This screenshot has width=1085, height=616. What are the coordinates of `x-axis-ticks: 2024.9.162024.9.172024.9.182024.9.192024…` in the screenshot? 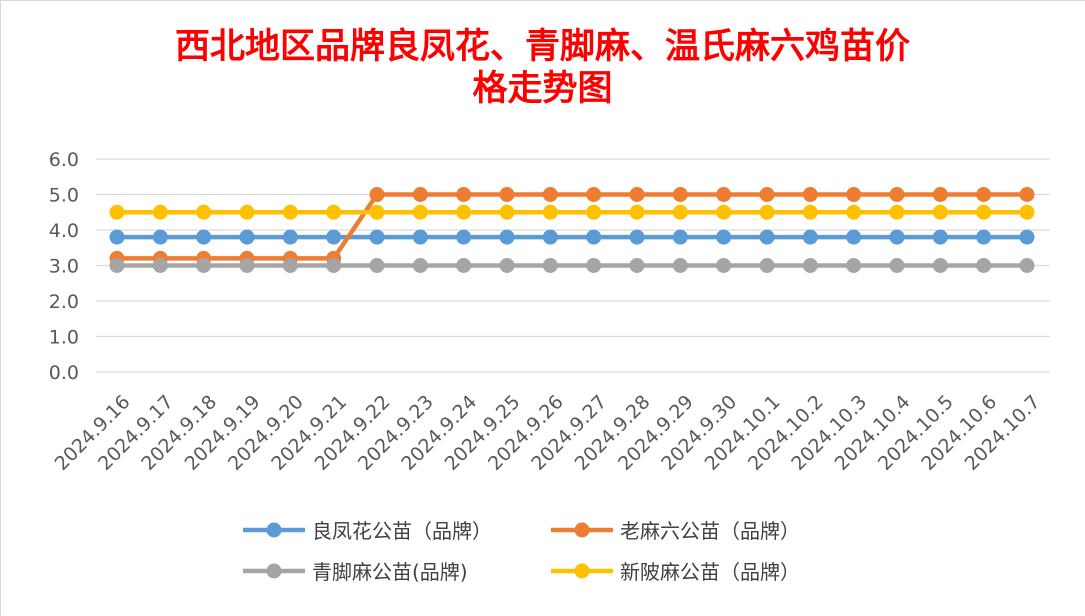 It's located at (548, 433).